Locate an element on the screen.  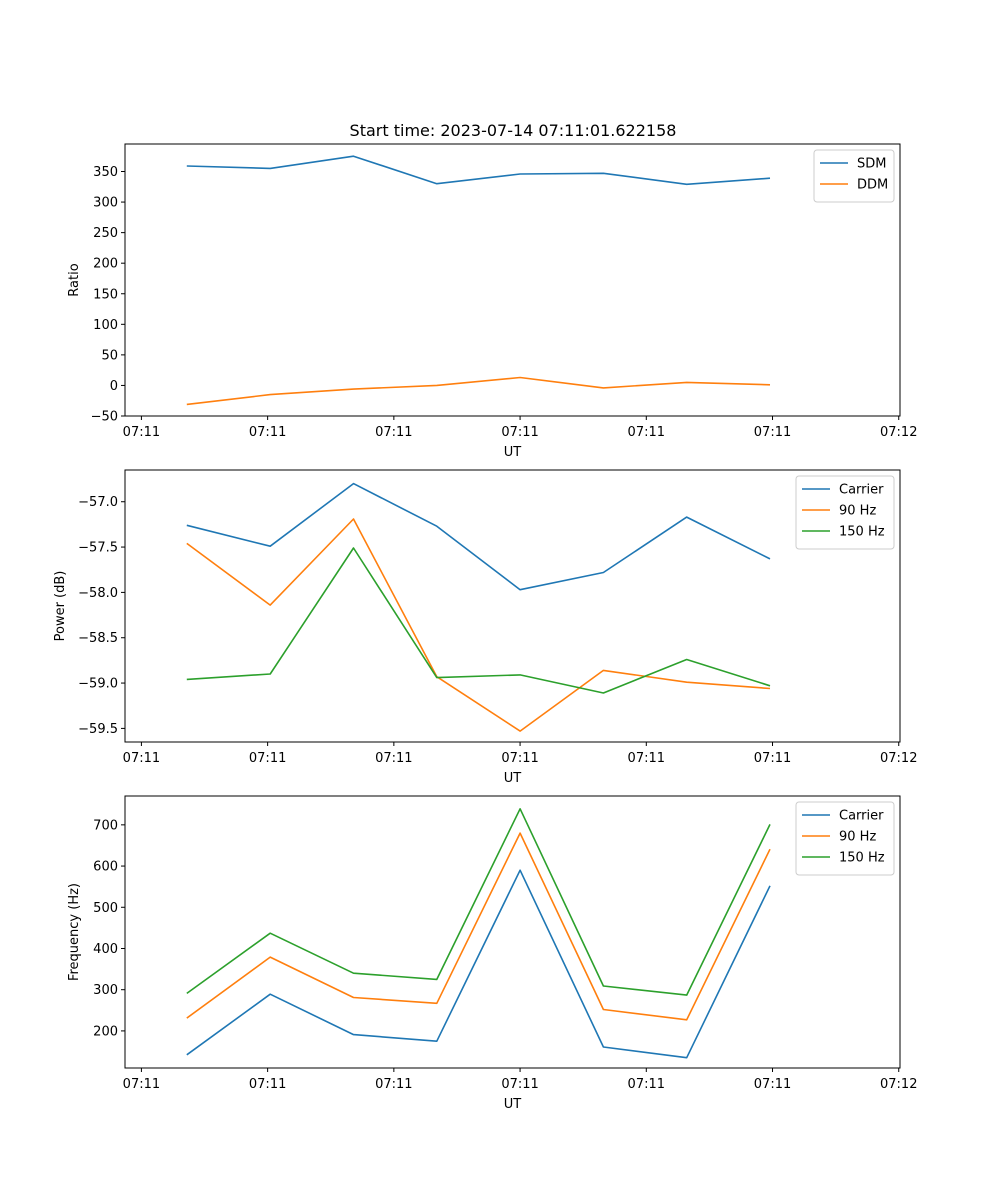
y-tick-label: −58.0 is located at coordinates (98, 593).